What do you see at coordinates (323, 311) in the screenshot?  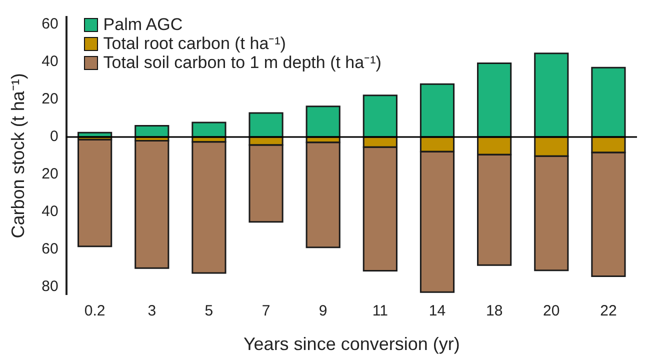 I see `x-tick-label: 9` at bounding box center [323, 311].